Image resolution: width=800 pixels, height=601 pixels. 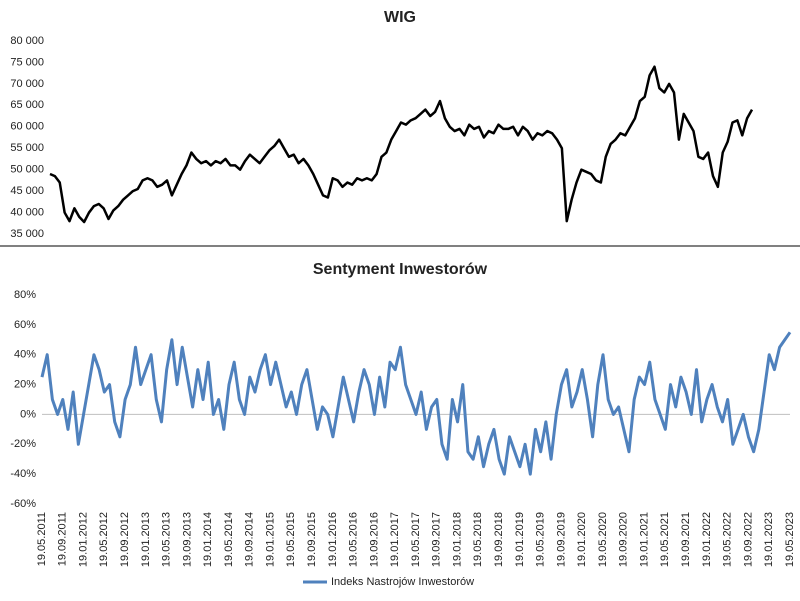 I want to click on x-tick-label: 19.09.2019, so click(x=561, y=539).